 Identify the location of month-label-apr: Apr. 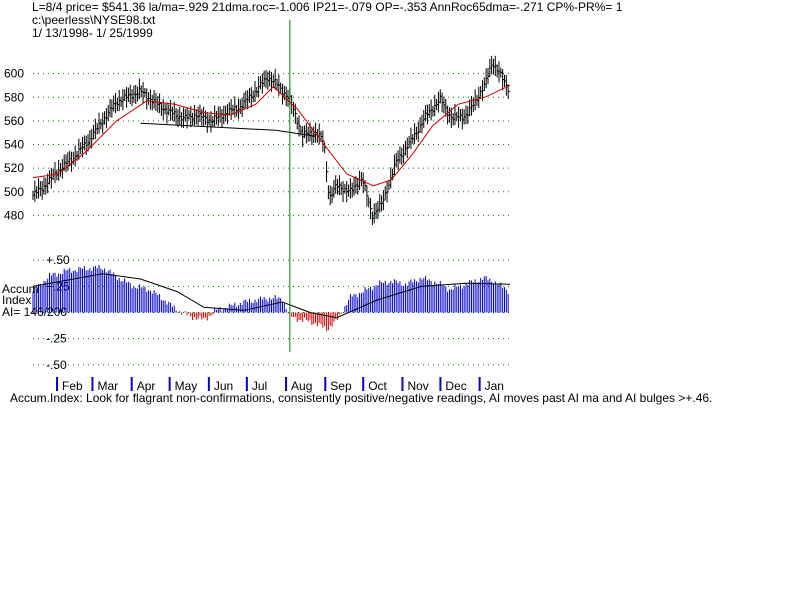
(146, 386).